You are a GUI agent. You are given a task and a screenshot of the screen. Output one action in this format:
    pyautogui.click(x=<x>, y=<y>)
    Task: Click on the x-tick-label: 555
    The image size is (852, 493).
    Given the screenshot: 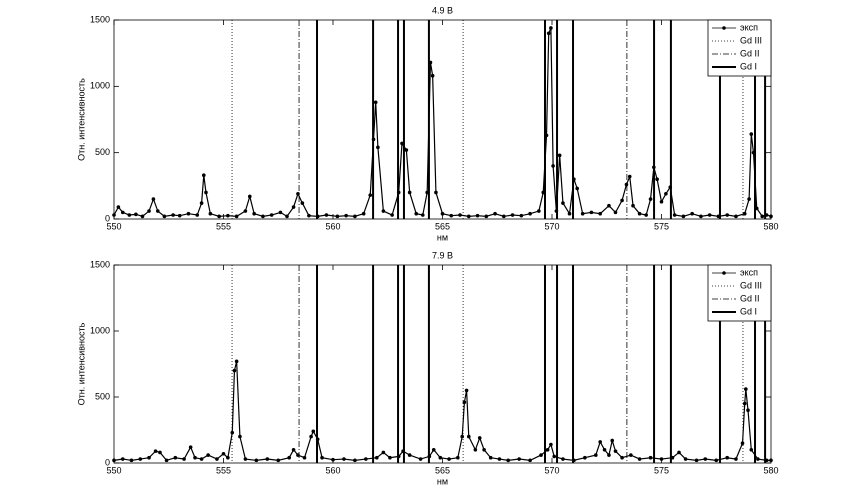 What is the action you would take?
    pyautogui.click(x=223, y=226)
    